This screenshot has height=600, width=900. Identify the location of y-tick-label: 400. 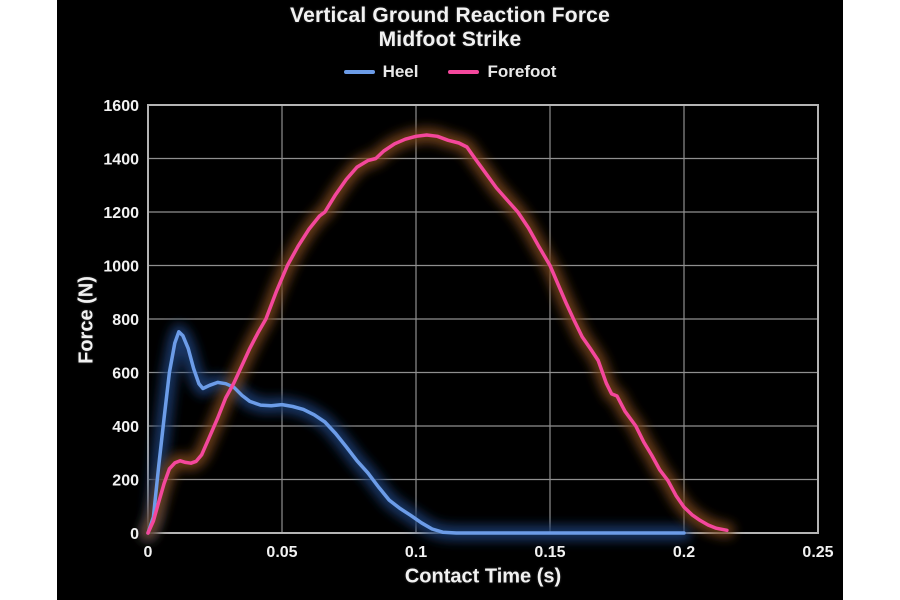
(125, 427).